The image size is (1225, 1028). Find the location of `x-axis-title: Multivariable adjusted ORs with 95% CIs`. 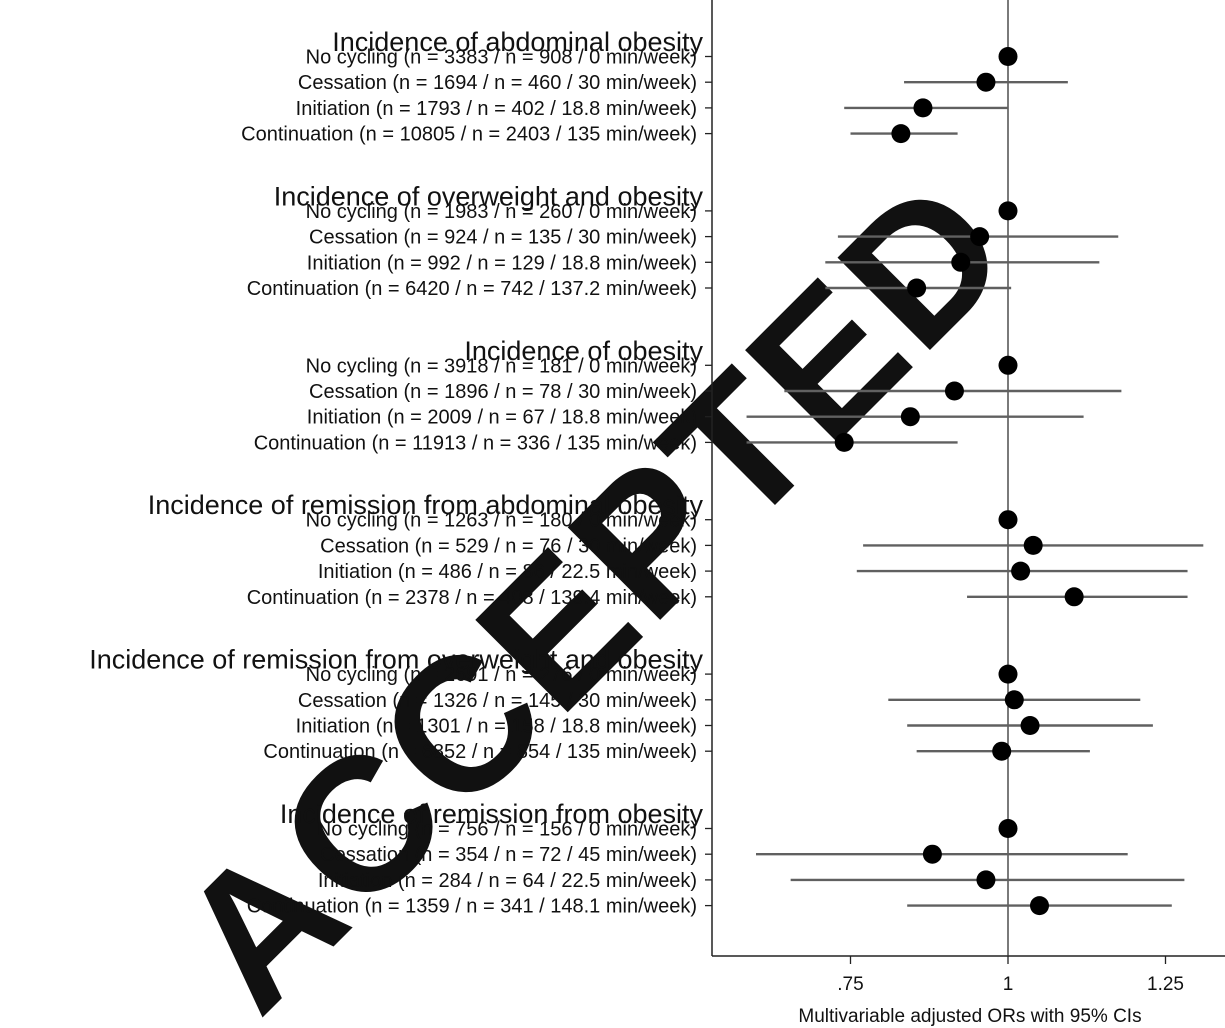

x-axis-title: Multivariable adjusted ORs with 95% CIs is located at coordinates (969, 1016).